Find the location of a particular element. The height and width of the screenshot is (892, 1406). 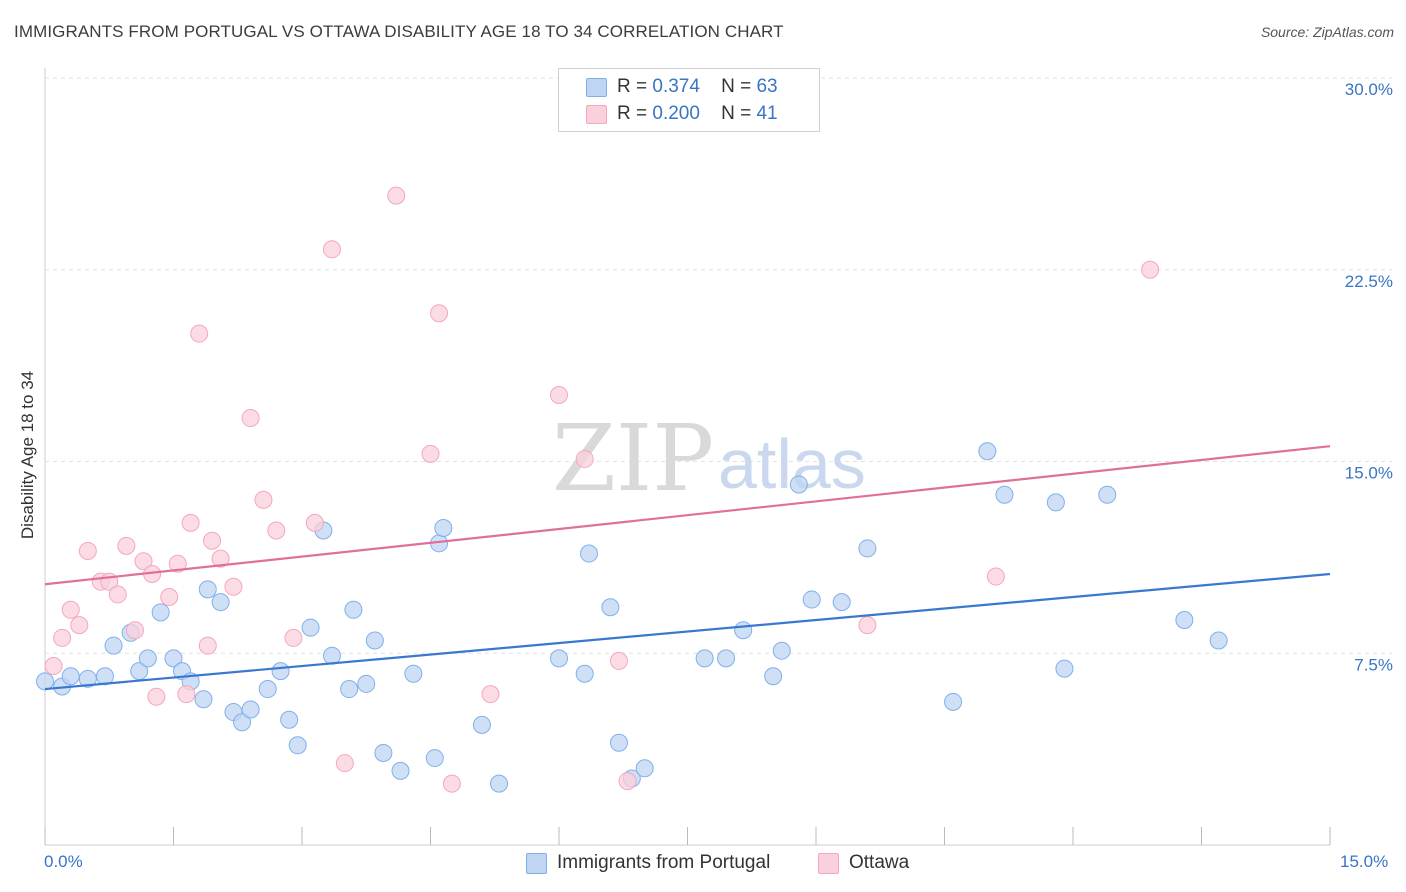

legend-row-ottawa: R = 0.200 N = 41 is located at coordinates (697, 114).